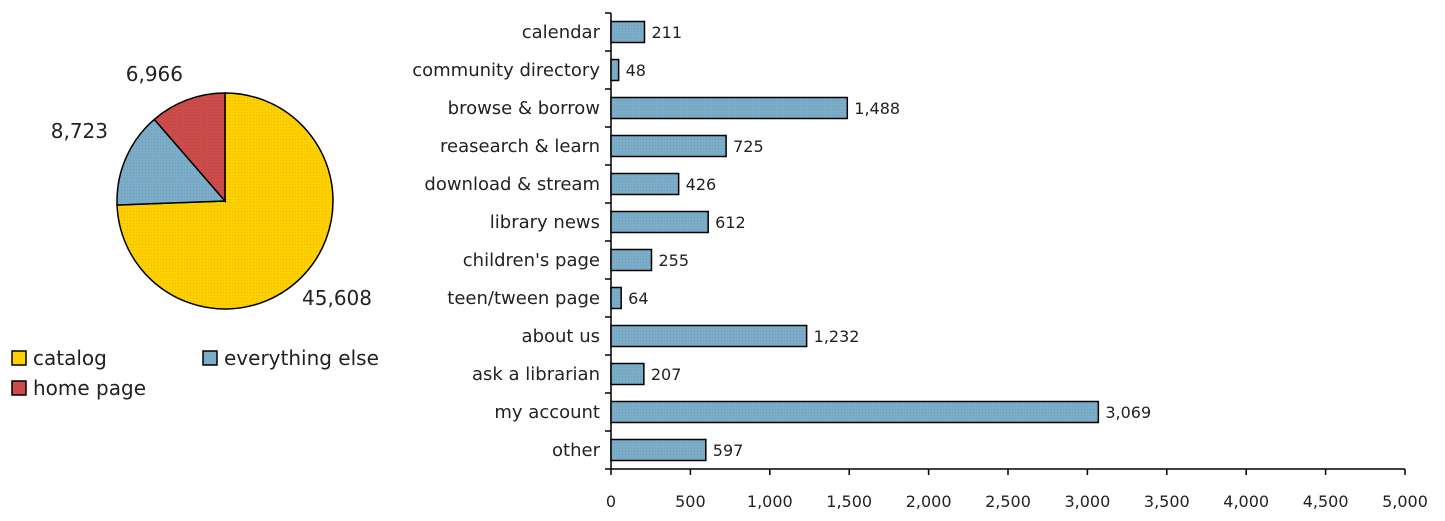  Describe the element at coordinates (1008, 501) in the screenshot. I see `x-tick-label: 2,500` at that location.